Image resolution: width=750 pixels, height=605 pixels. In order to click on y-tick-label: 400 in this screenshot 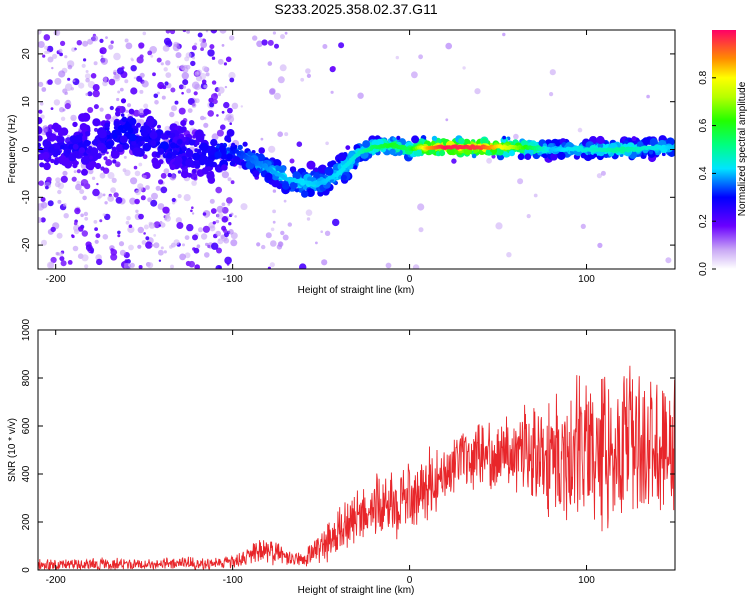, I will do `click(26, 473)`.